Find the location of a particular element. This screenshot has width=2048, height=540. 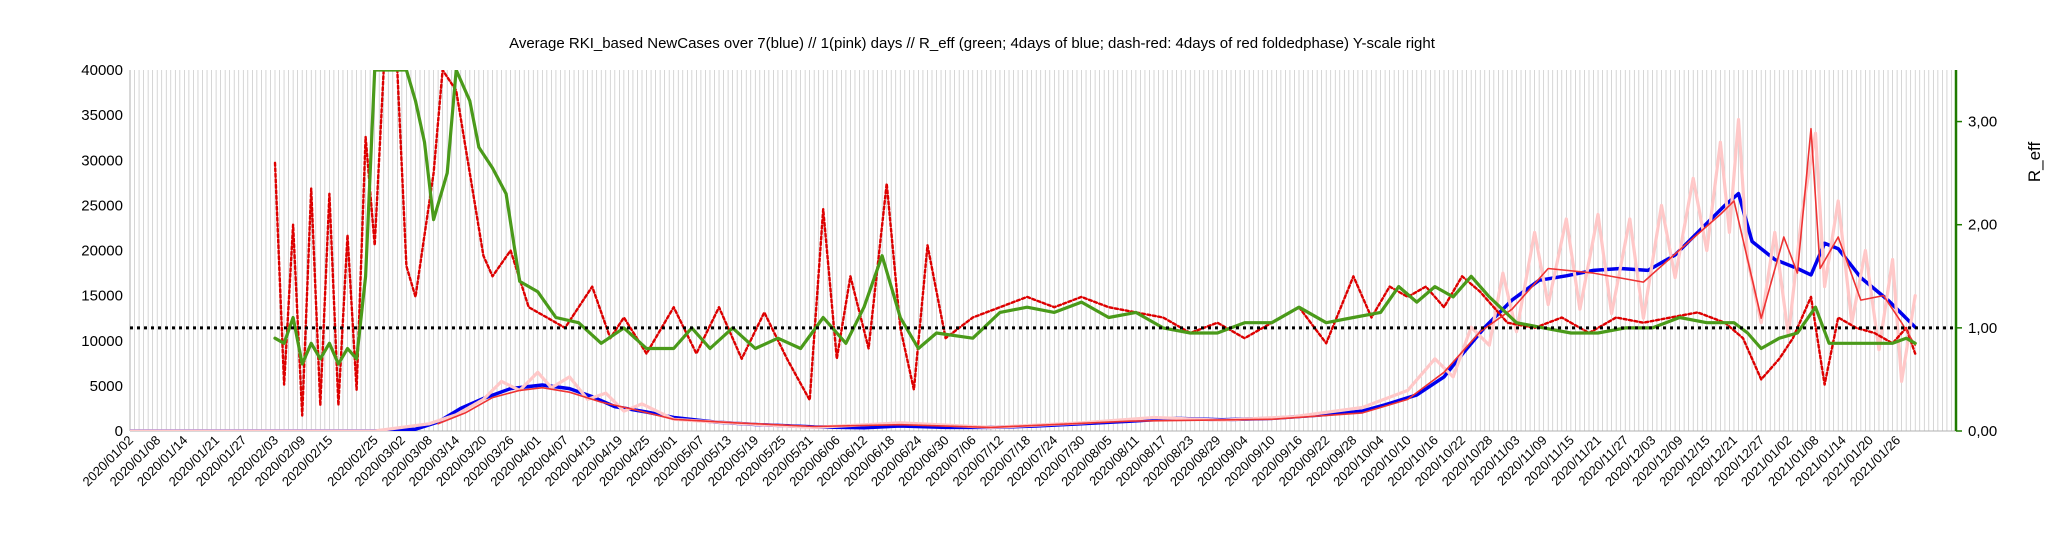

right-tick-label: 2,00 is located at coordinates (1982, 225).